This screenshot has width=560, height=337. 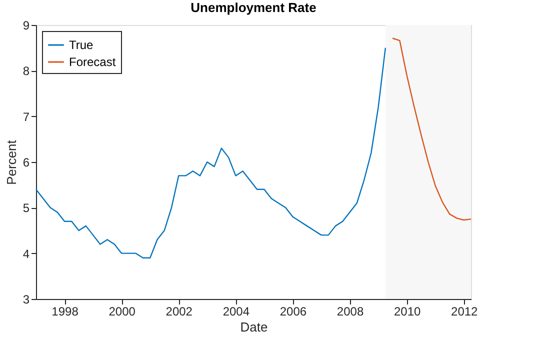 I want to click on y-tick-label: 8, so click(x=26, y=71).